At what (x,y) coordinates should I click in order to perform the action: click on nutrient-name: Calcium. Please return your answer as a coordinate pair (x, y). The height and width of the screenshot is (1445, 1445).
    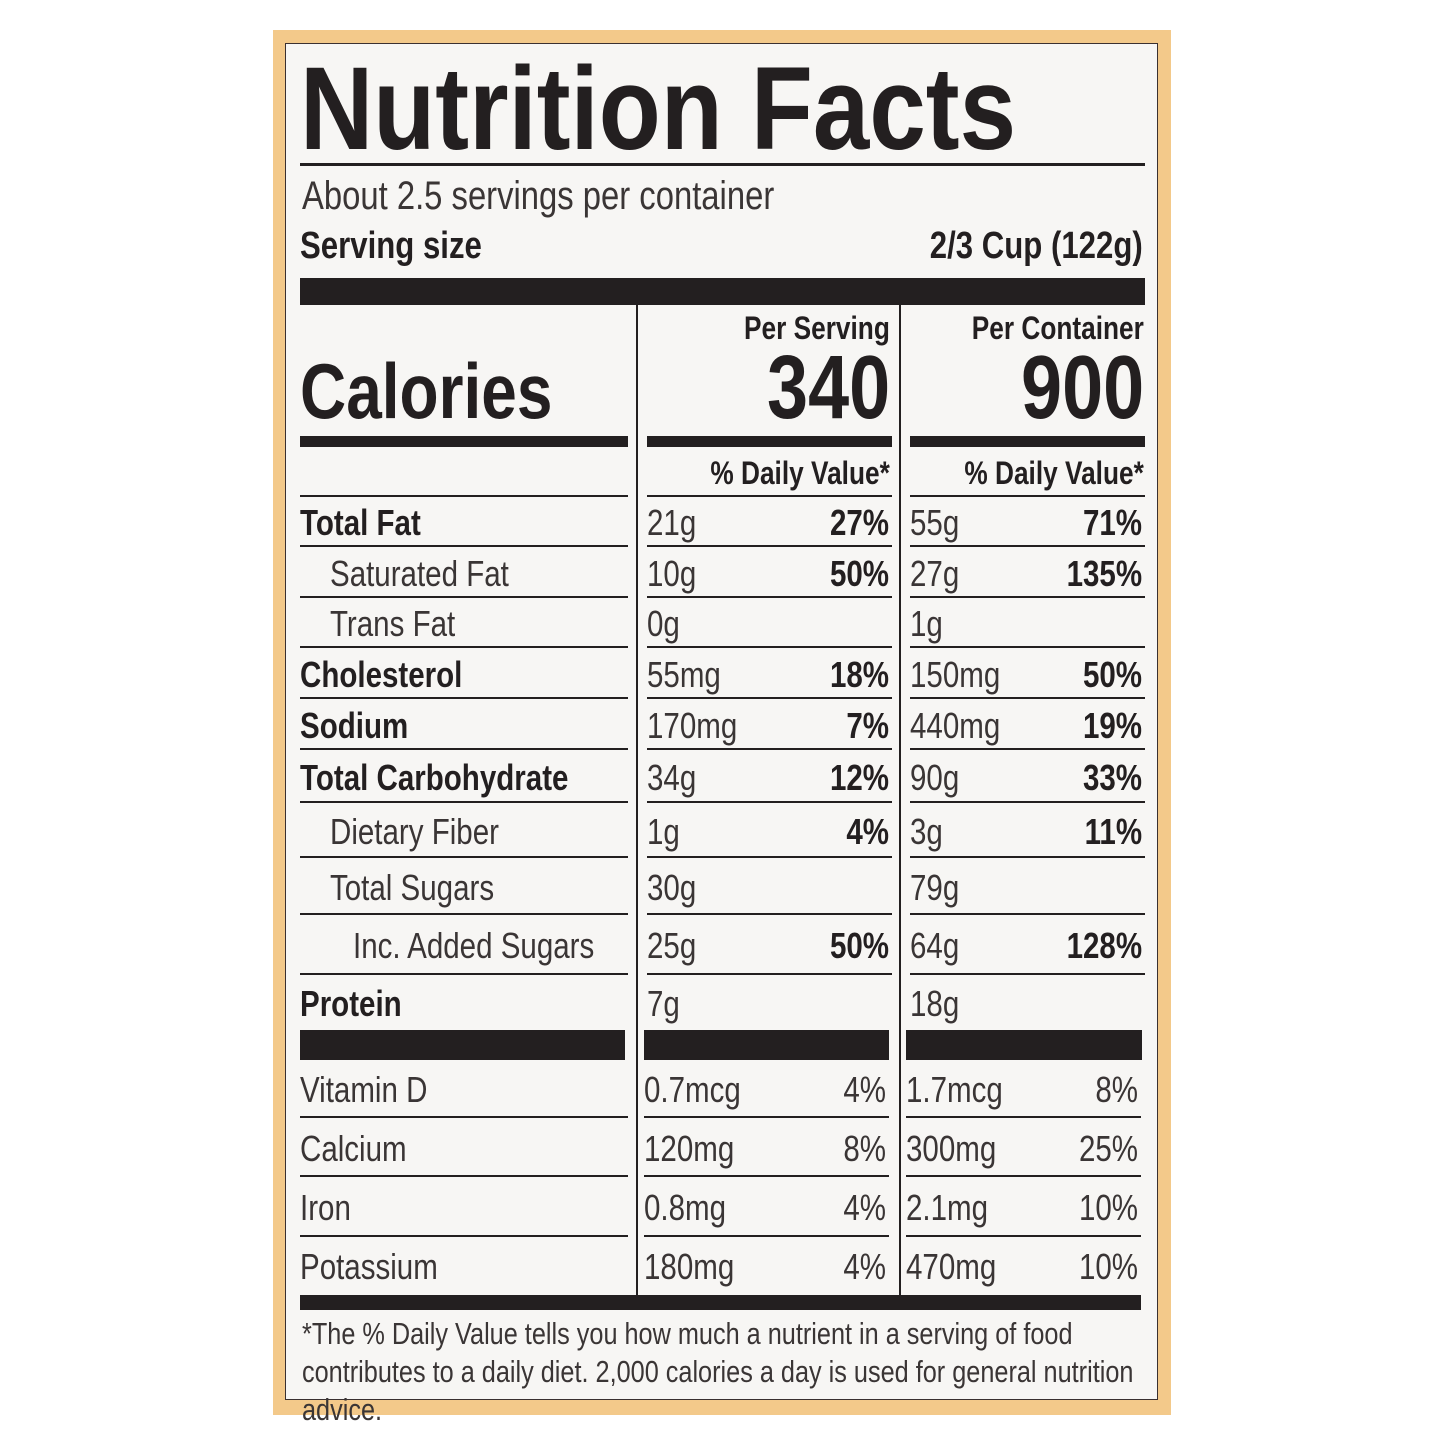
    Looking at the image, I should click on (464, 1147).